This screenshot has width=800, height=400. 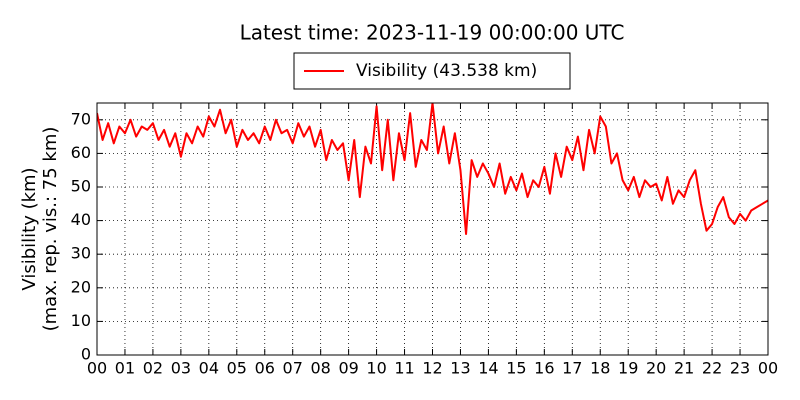 What do you see at coordinates (125, 368) in the screenshot?
I see `x-tick-label: 01` at bounding box center [125, 368].